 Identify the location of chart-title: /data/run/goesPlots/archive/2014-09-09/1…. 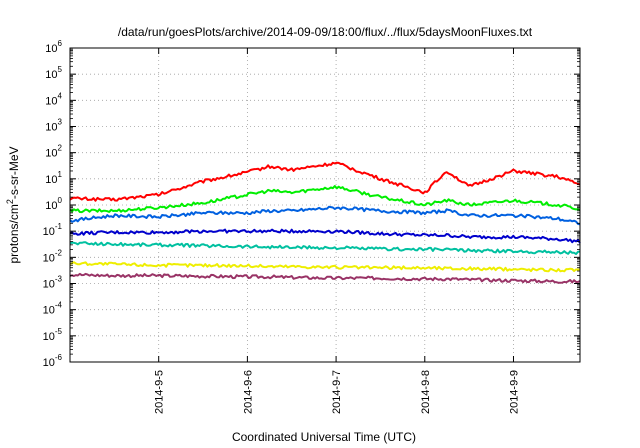
(325, 32).